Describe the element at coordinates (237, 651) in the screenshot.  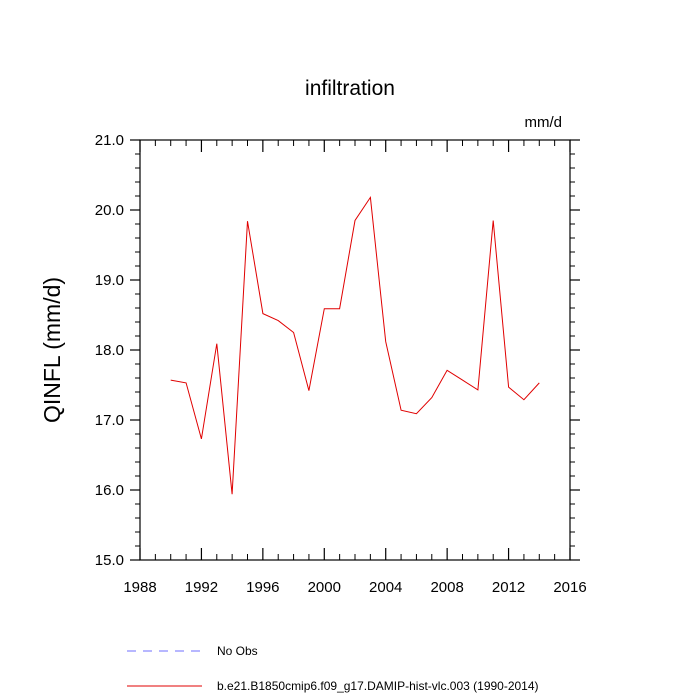
I see `legend-label: No Obs` at that location.